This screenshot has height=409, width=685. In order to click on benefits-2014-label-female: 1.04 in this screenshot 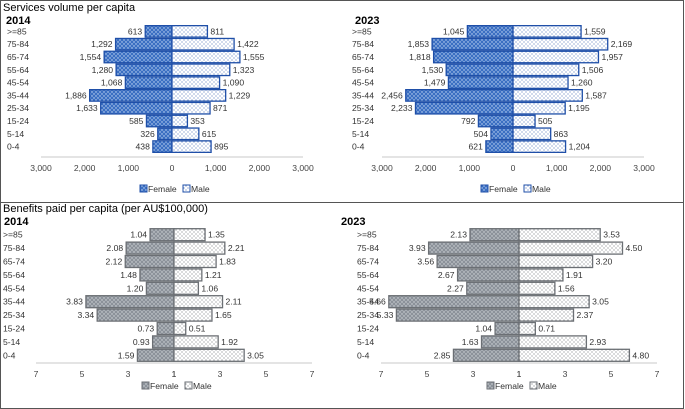, I will do `click(138, 235)`.